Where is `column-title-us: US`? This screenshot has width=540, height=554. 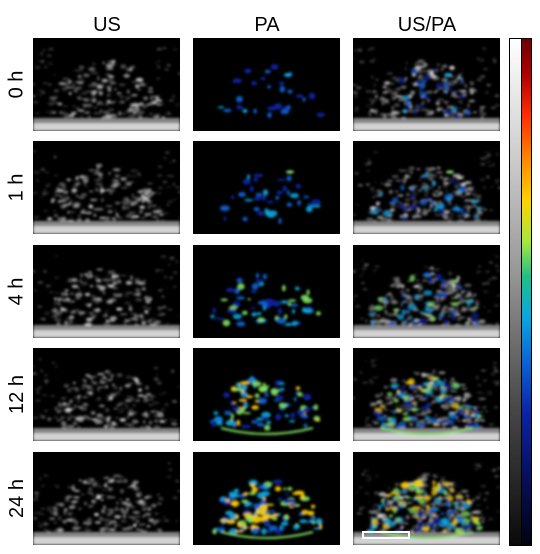 column-title-us: US is located at coordinates (107, 25).